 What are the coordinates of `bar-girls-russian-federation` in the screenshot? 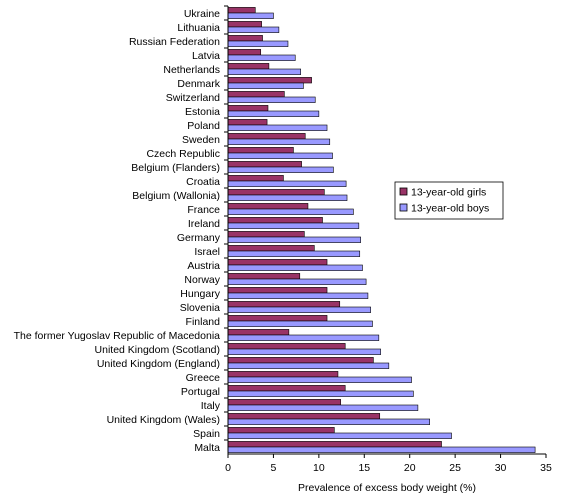 It's located at (245, 38).